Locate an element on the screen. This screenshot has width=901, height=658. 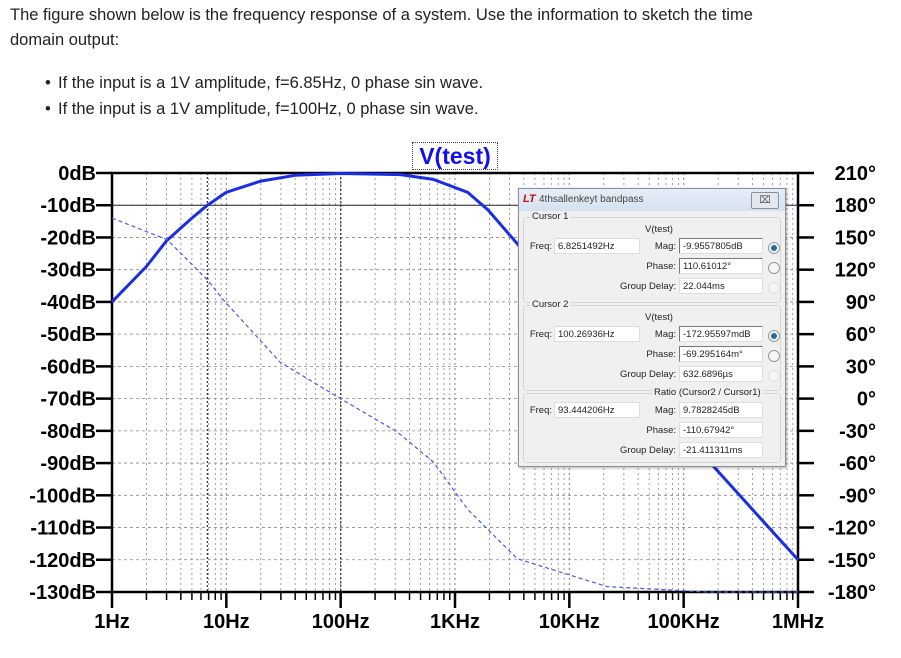
y-left-tick-label: -70dB is located at coordinates (68, 400).